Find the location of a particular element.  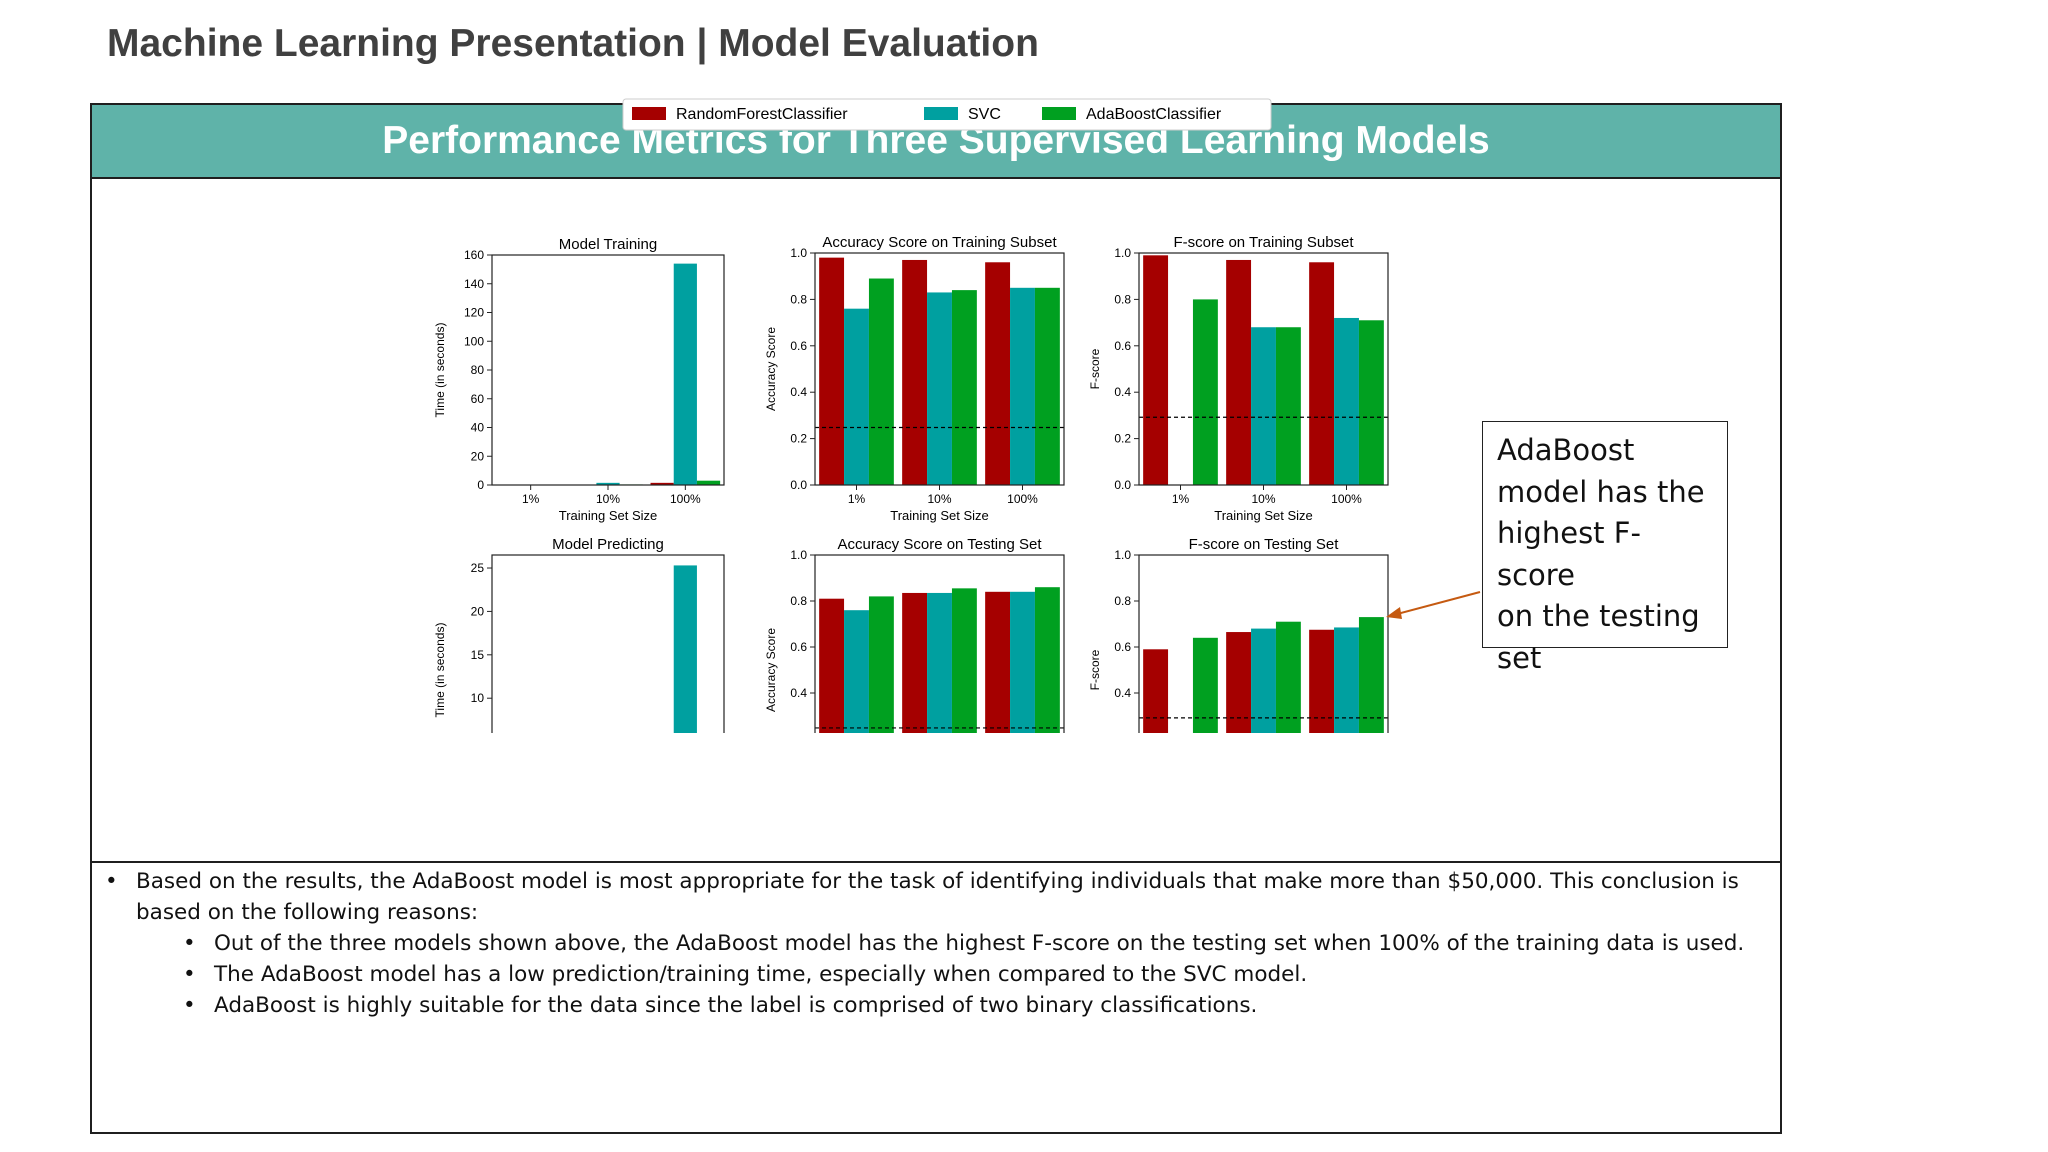

y-tick-label: 100 is located at coordinates (474, 341).